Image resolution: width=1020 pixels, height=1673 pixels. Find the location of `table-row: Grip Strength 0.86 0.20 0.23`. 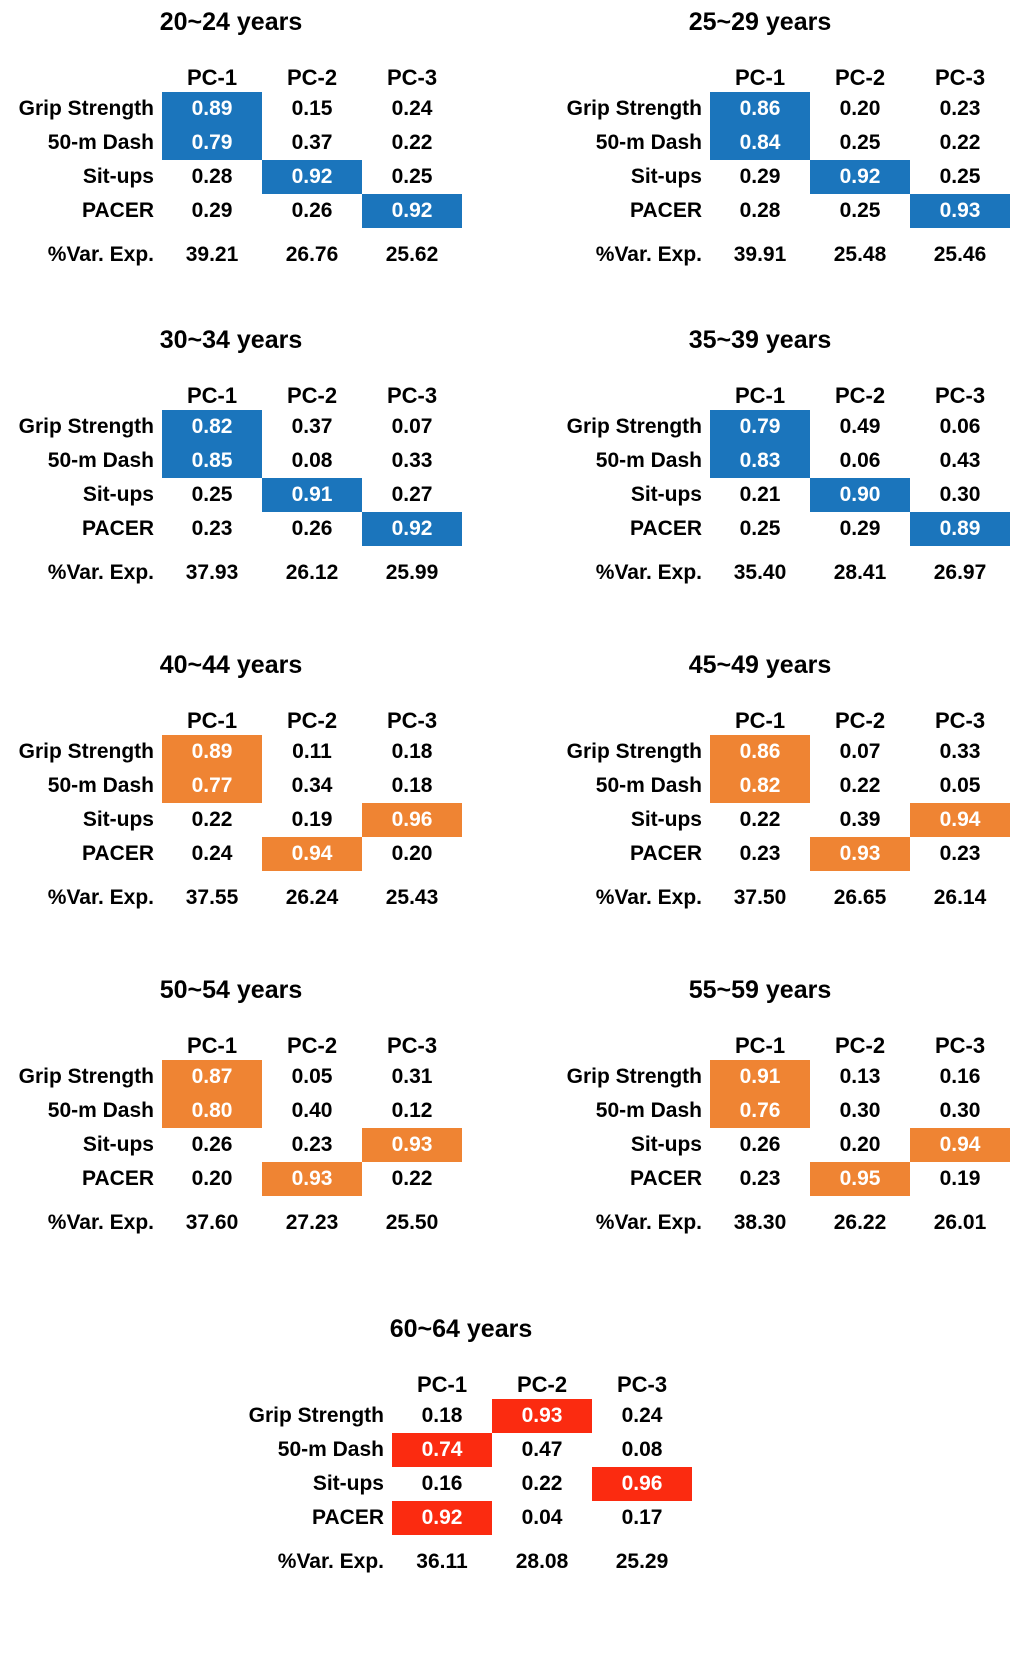

table-row: Grip Strength 0.86 0.20 0.23 is located at coordinates (760, 109).